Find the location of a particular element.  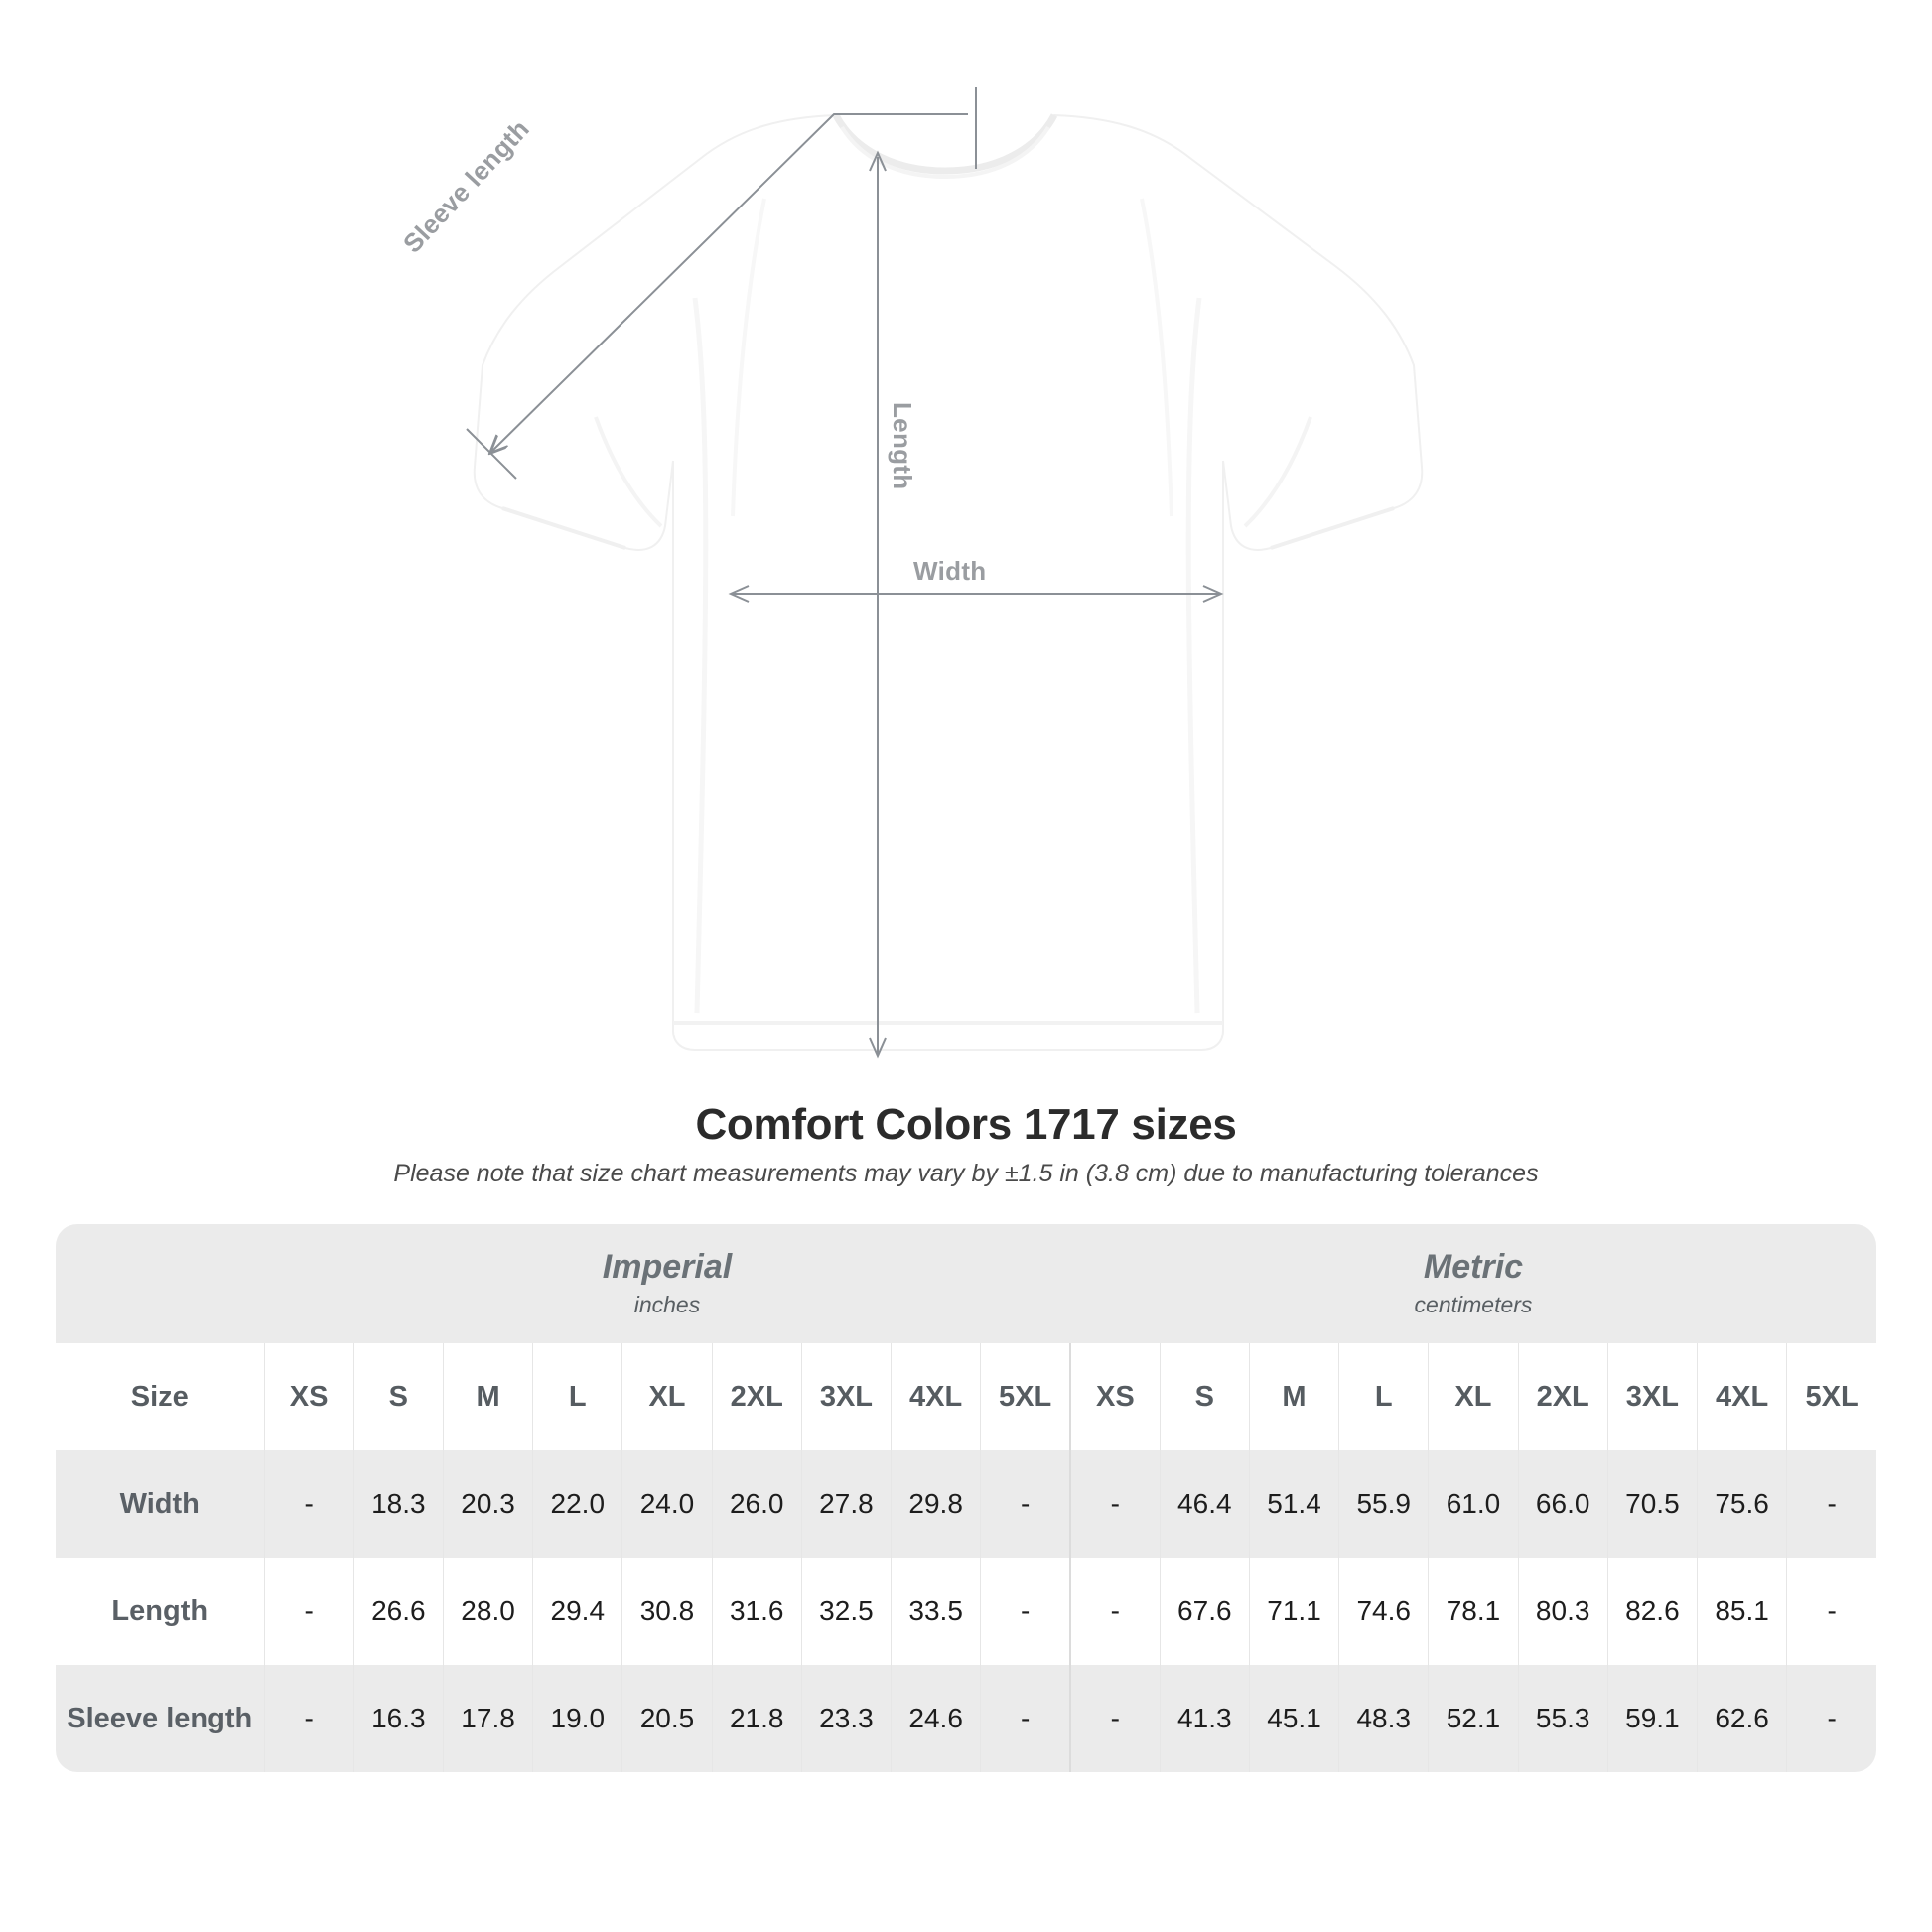

sleeve-length-guide is located at coordinates (722, 283).